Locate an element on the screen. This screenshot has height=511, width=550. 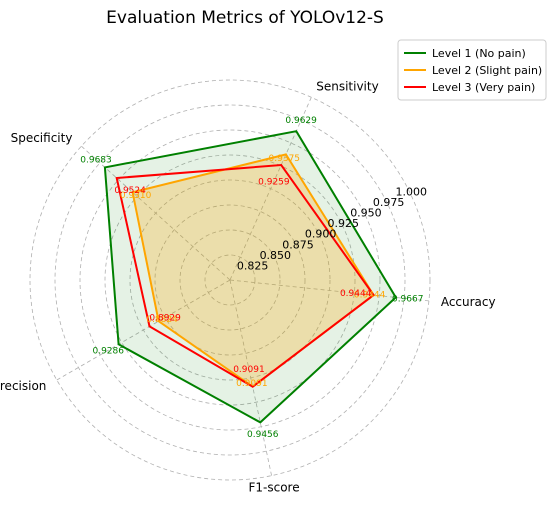
tick-label-5: 0.925 is located at coordinates (344, 223).